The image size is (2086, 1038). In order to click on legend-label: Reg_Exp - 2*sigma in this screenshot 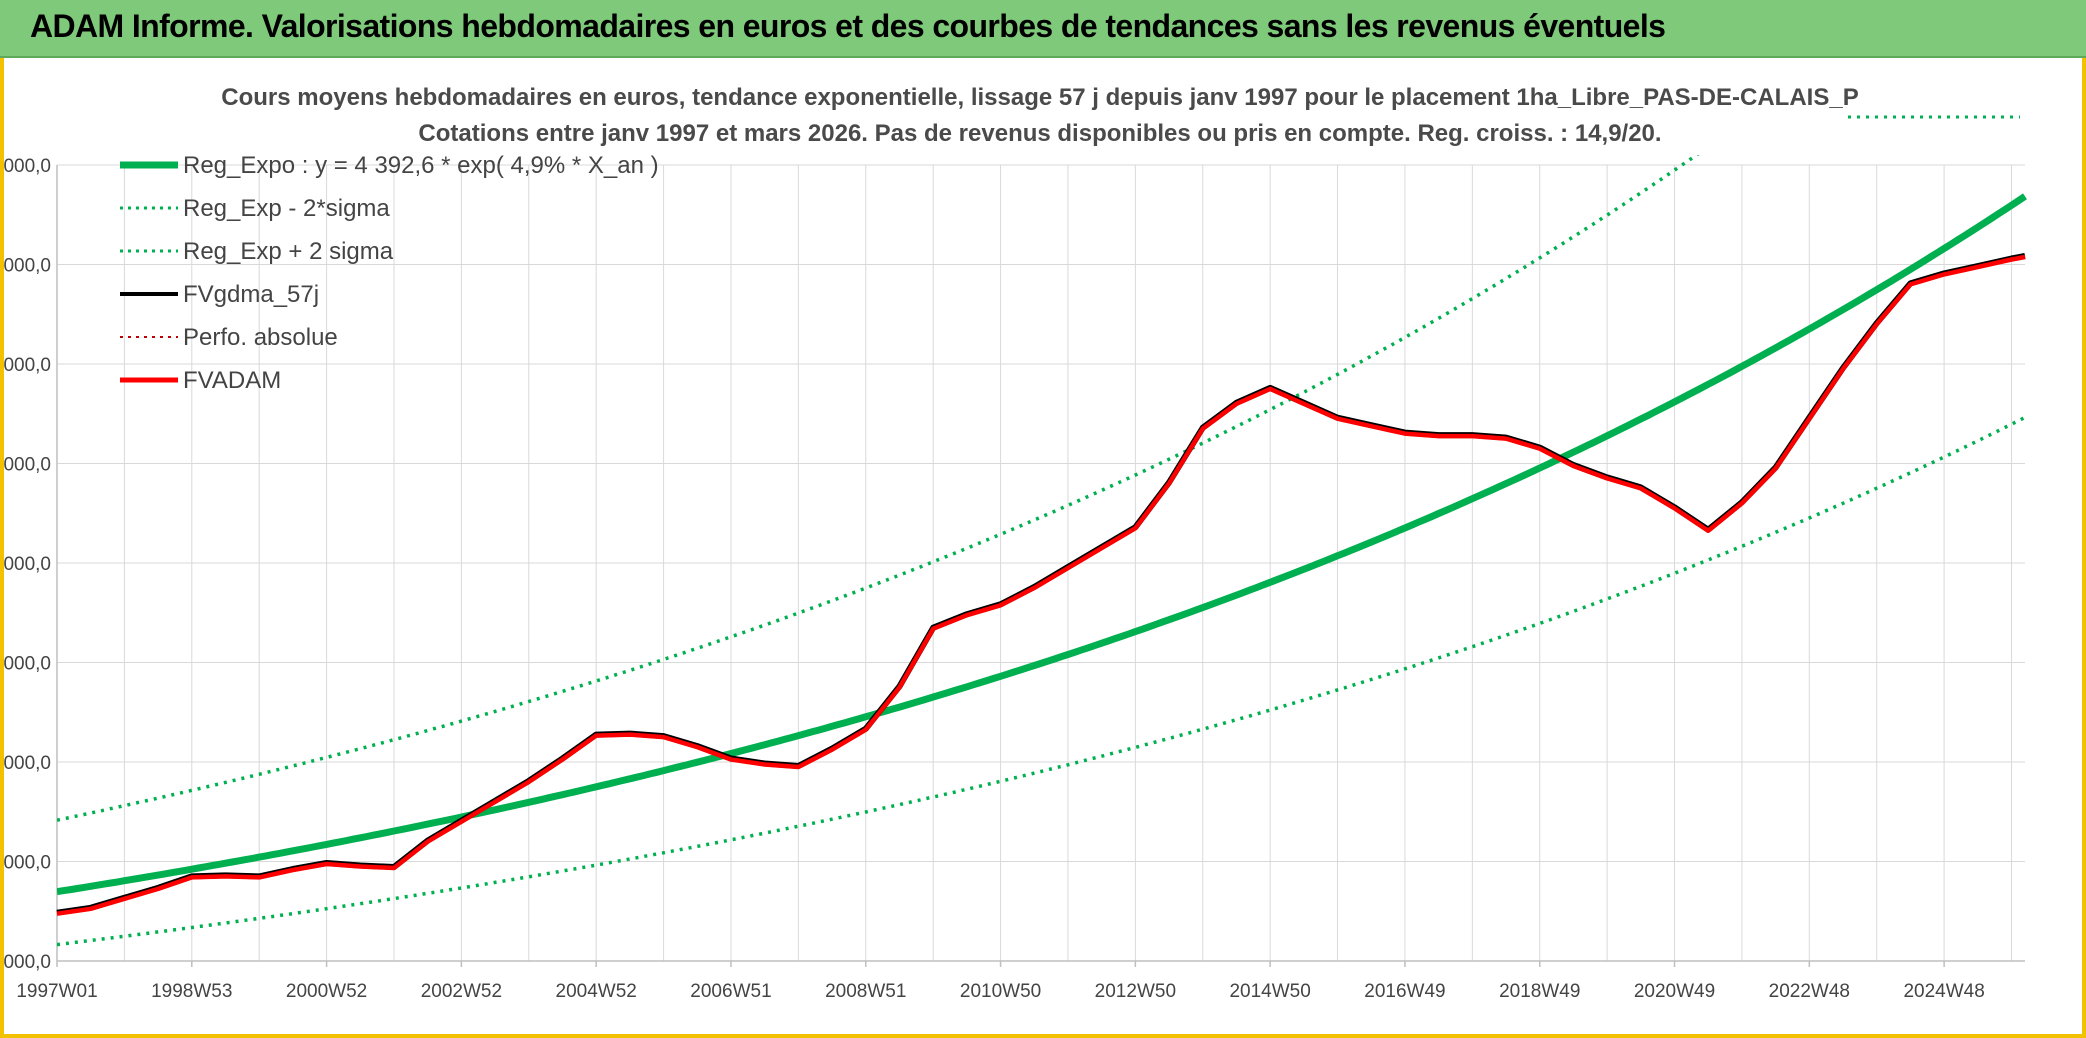, I will do `click(286, 208)`.